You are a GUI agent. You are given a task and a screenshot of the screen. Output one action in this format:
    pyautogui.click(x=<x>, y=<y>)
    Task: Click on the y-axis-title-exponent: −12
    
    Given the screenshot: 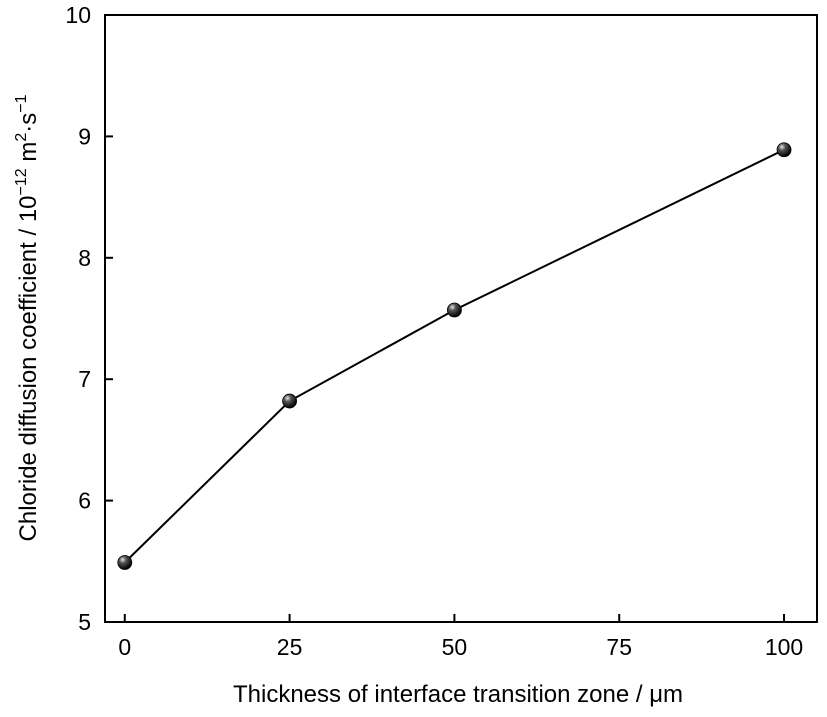 What is the action you would take?
    pyautogui.click(x=21, y=181)
    